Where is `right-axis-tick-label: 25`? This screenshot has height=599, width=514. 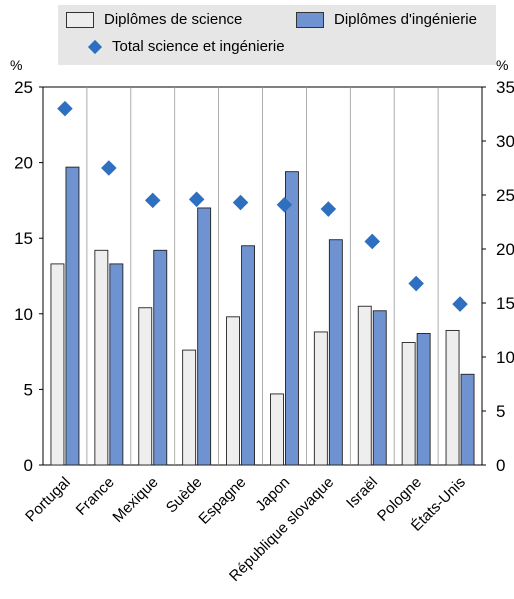 right-axis-tick-label: 25 is located at coordinates (505, 195).